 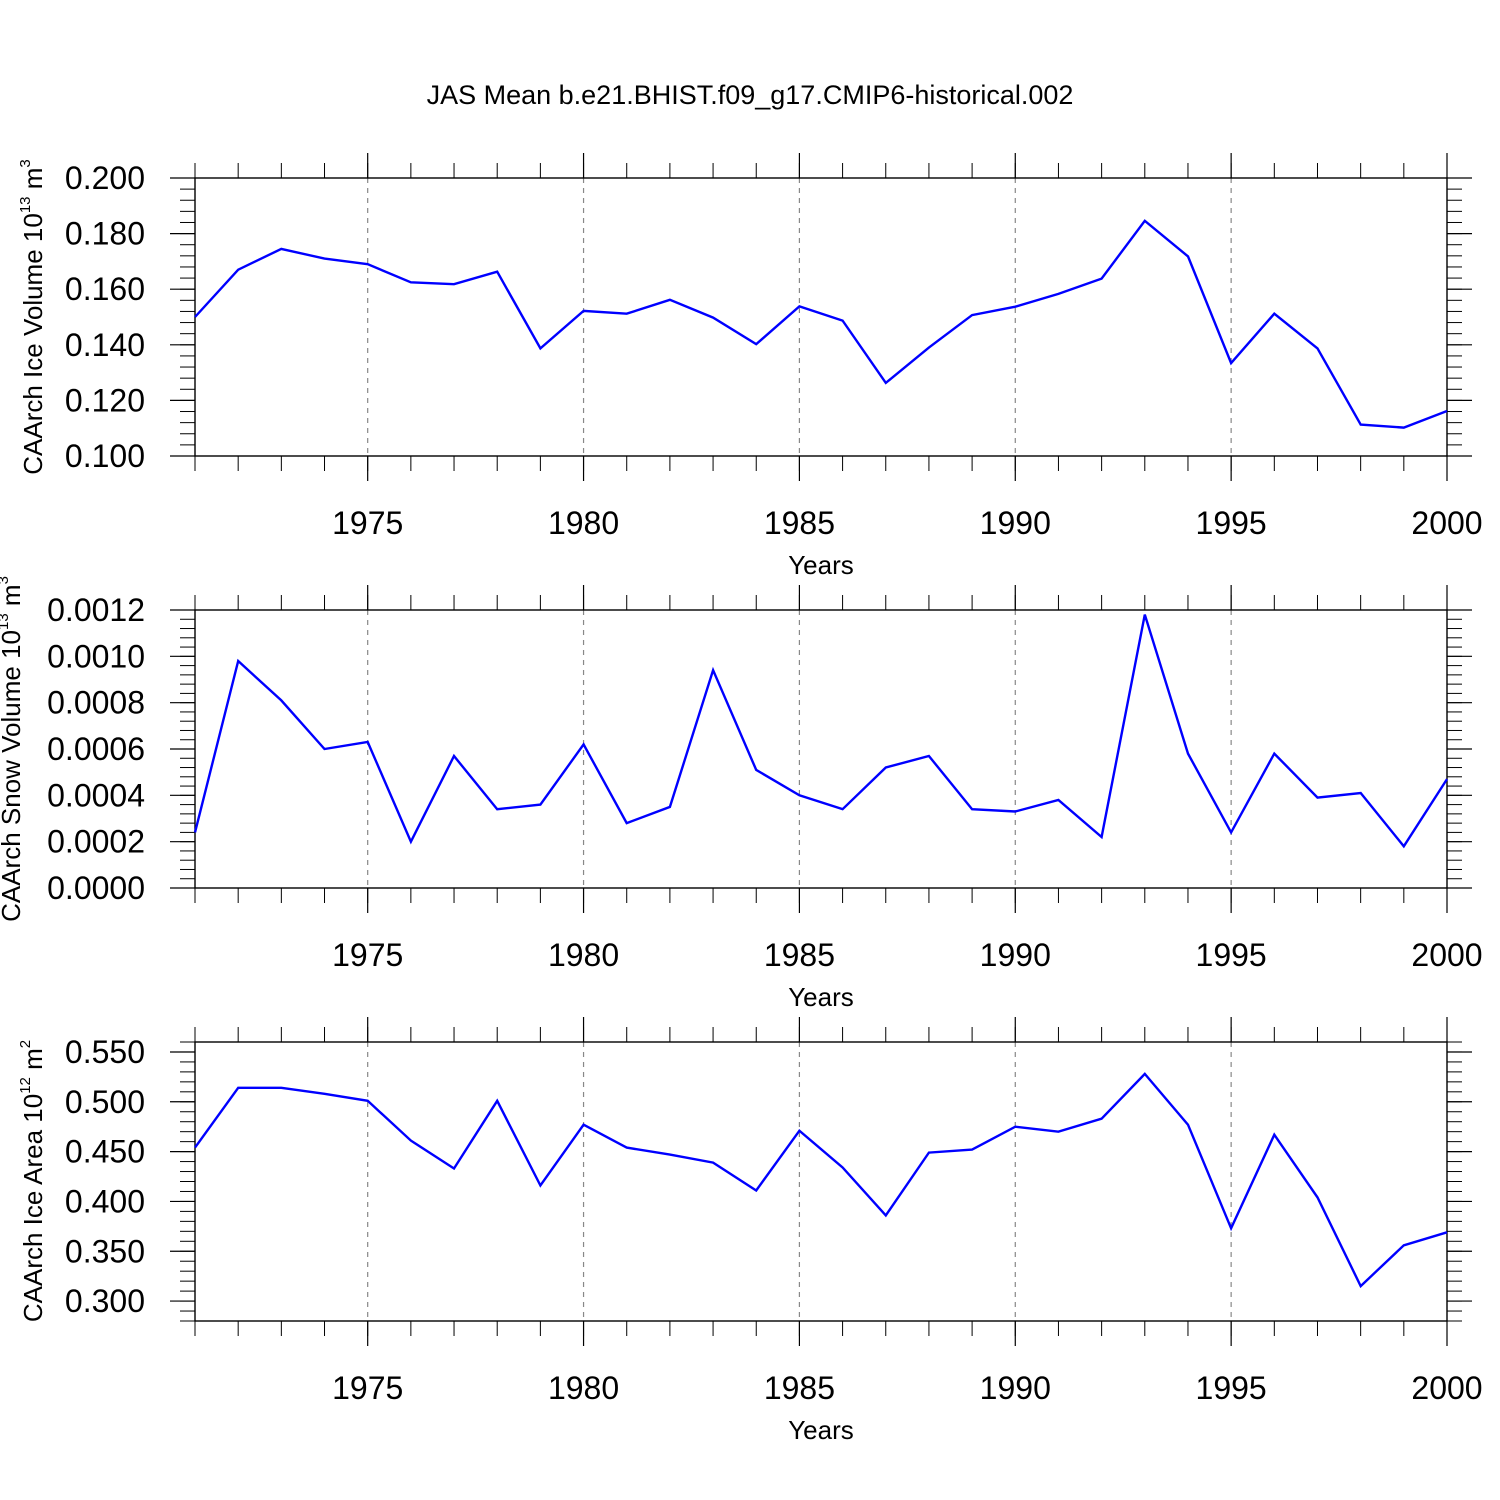 I want to click on y-tick-label-0.400: 0.400, so click(x=105, y=1201).